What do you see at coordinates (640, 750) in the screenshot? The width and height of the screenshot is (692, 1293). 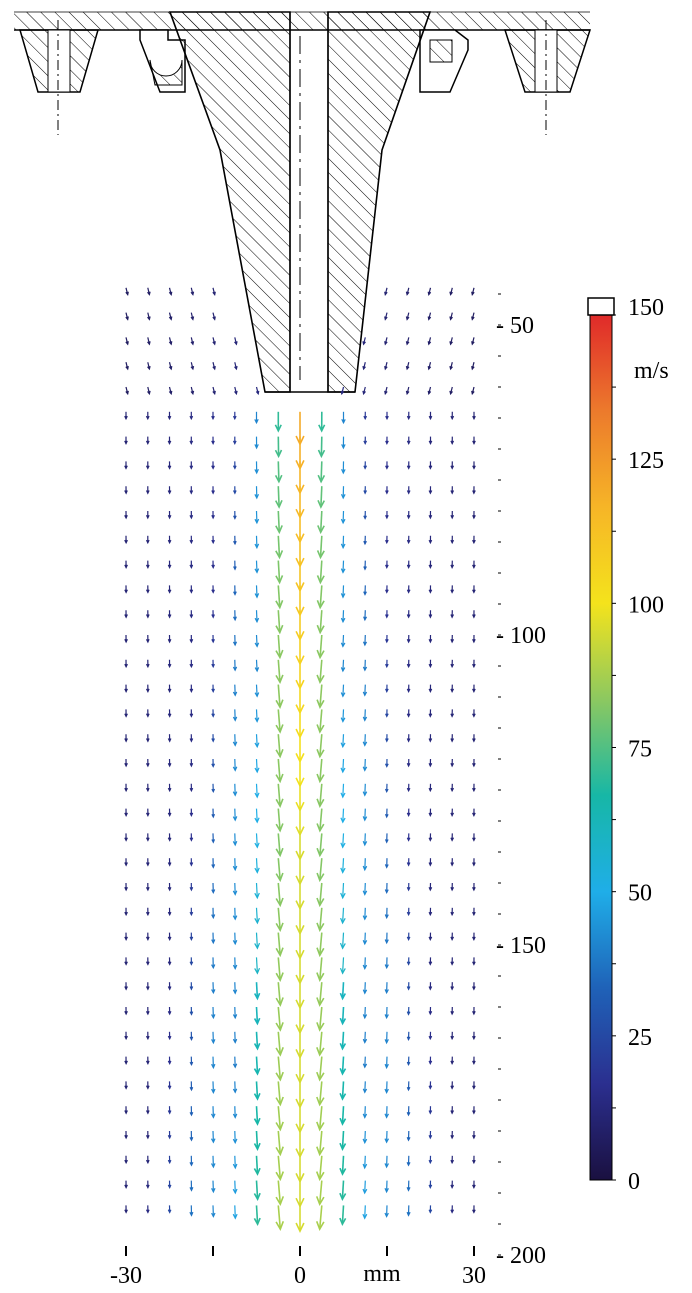 I see `colorbar-tick-label: 75` at bounding box center [640, 750].